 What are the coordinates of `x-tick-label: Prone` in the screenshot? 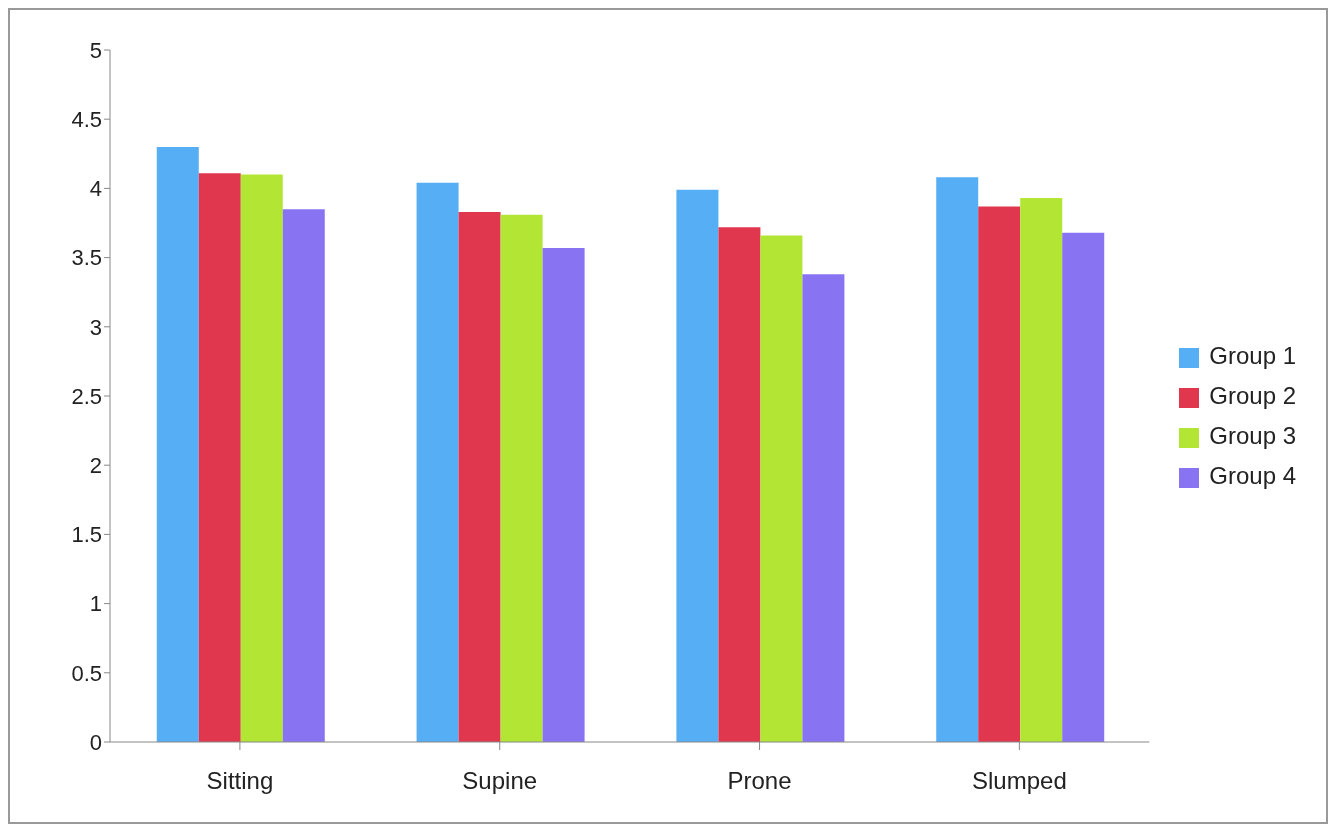 It's located at (759, 781).